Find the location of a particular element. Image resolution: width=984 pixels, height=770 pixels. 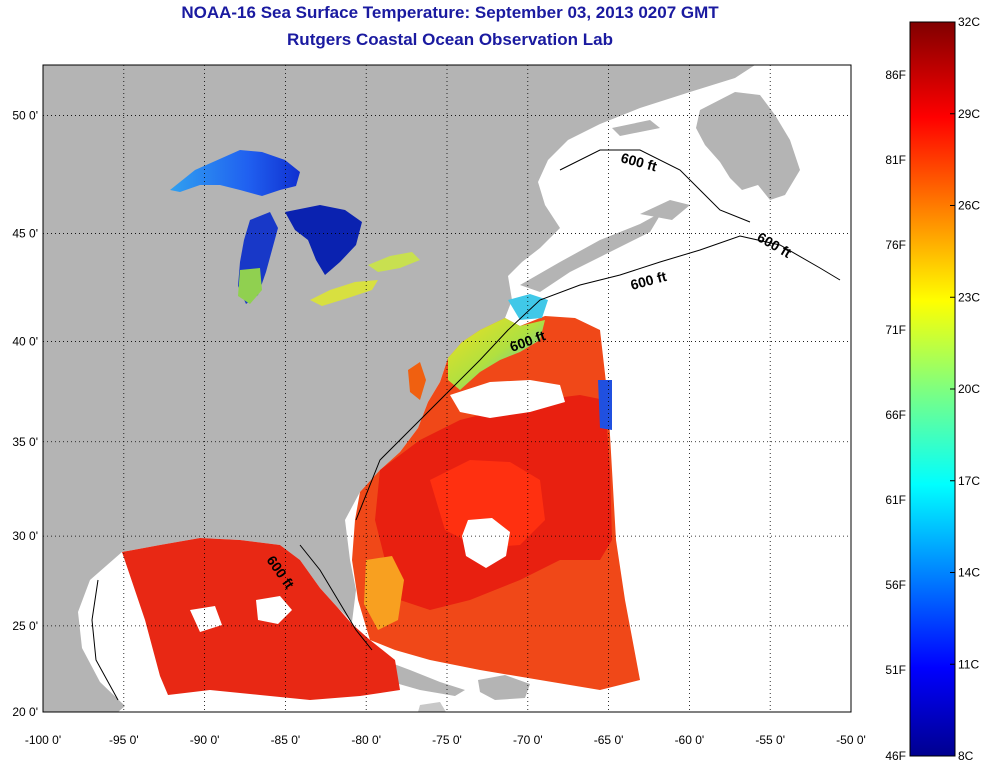

longitude-tick-label: -75 0' is located at coordinates (447, 740).